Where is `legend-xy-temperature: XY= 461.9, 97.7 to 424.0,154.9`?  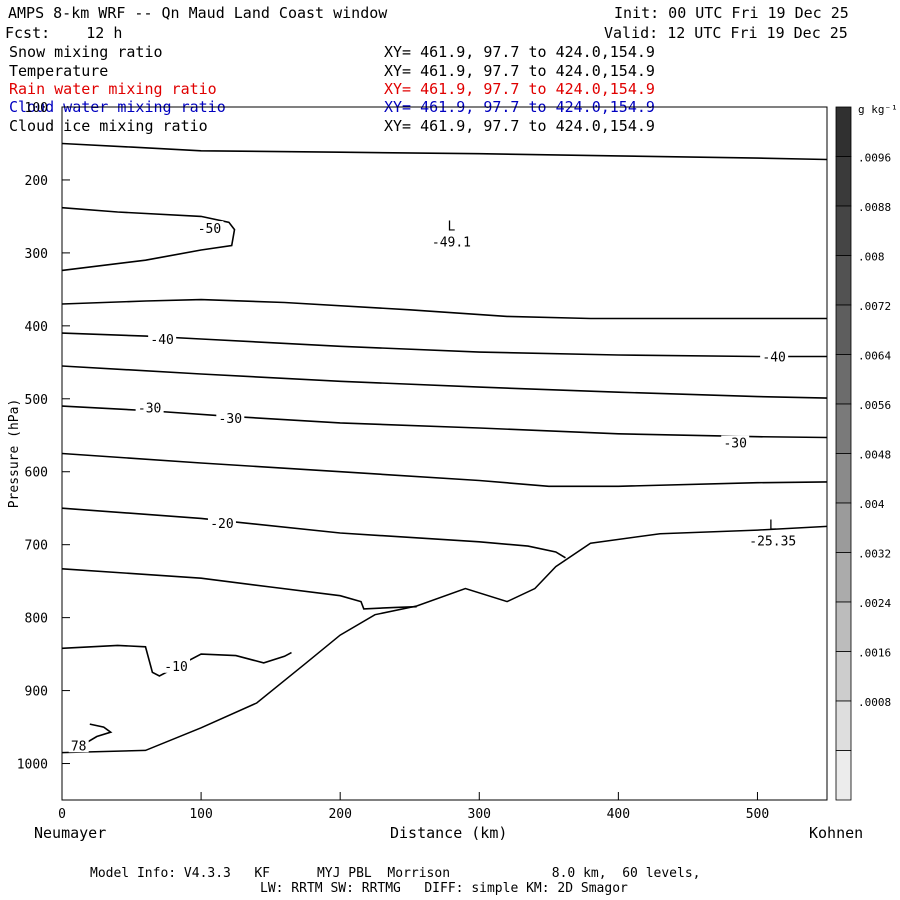
legend-xy-temperature: XY= 461.9, 97.7 to 424.0,154.9 is located at coordinates (519, 71).